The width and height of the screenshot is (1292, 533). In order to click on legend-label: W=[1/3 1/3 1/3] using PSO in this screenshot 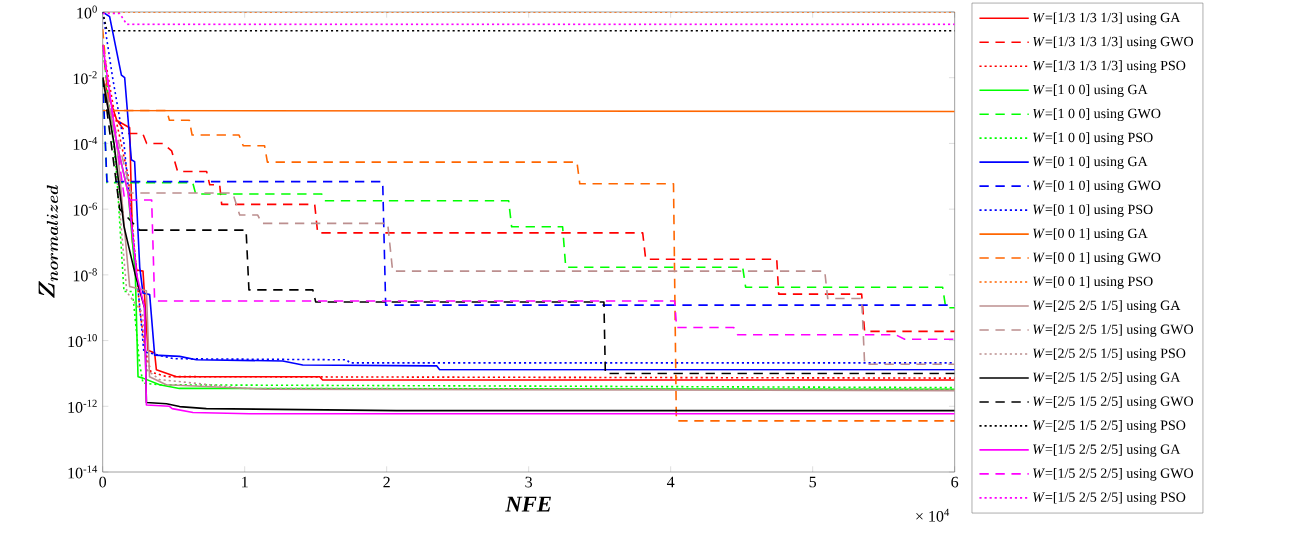, I will do `click(1109, 67)`.